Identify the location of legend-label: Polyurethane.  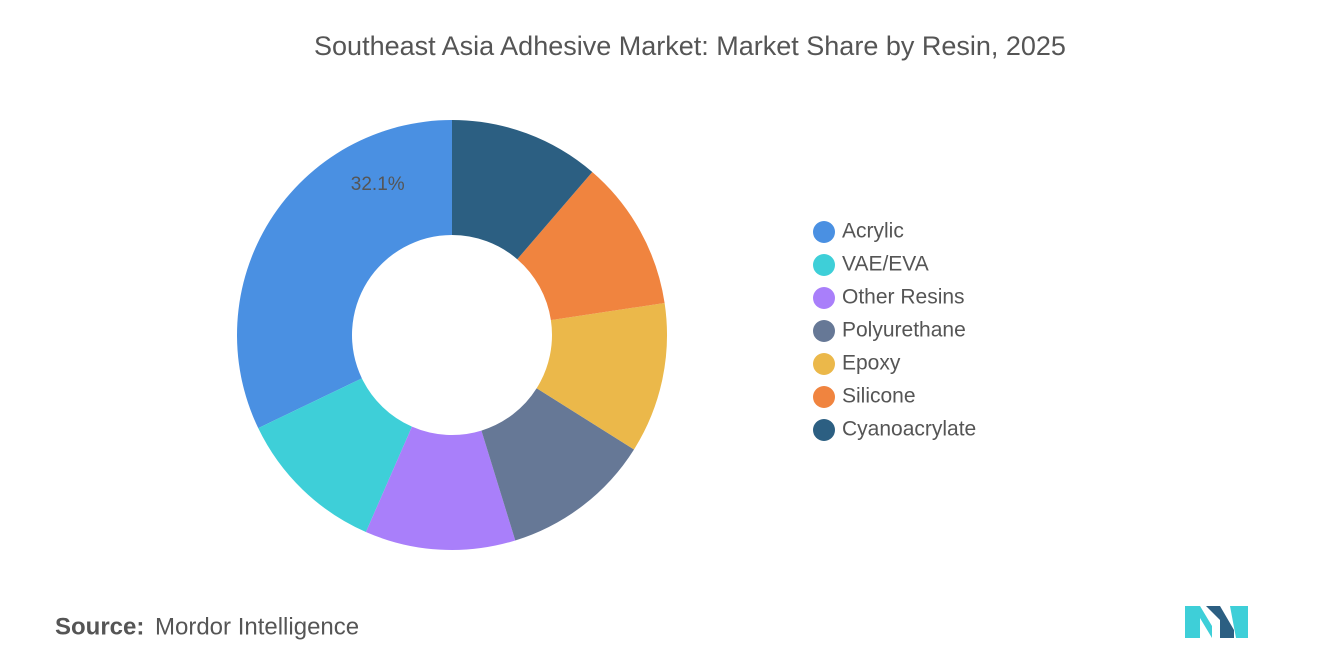
(904, 330).